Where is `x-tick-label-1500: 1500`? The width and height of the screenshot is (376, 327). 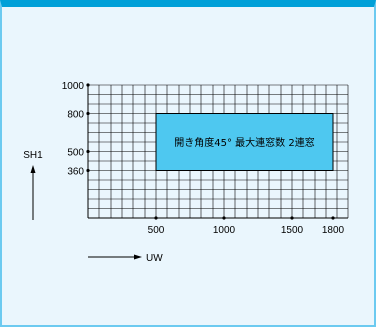 x-tick-label-1500: 1500 is located at coordinates (292, 230).